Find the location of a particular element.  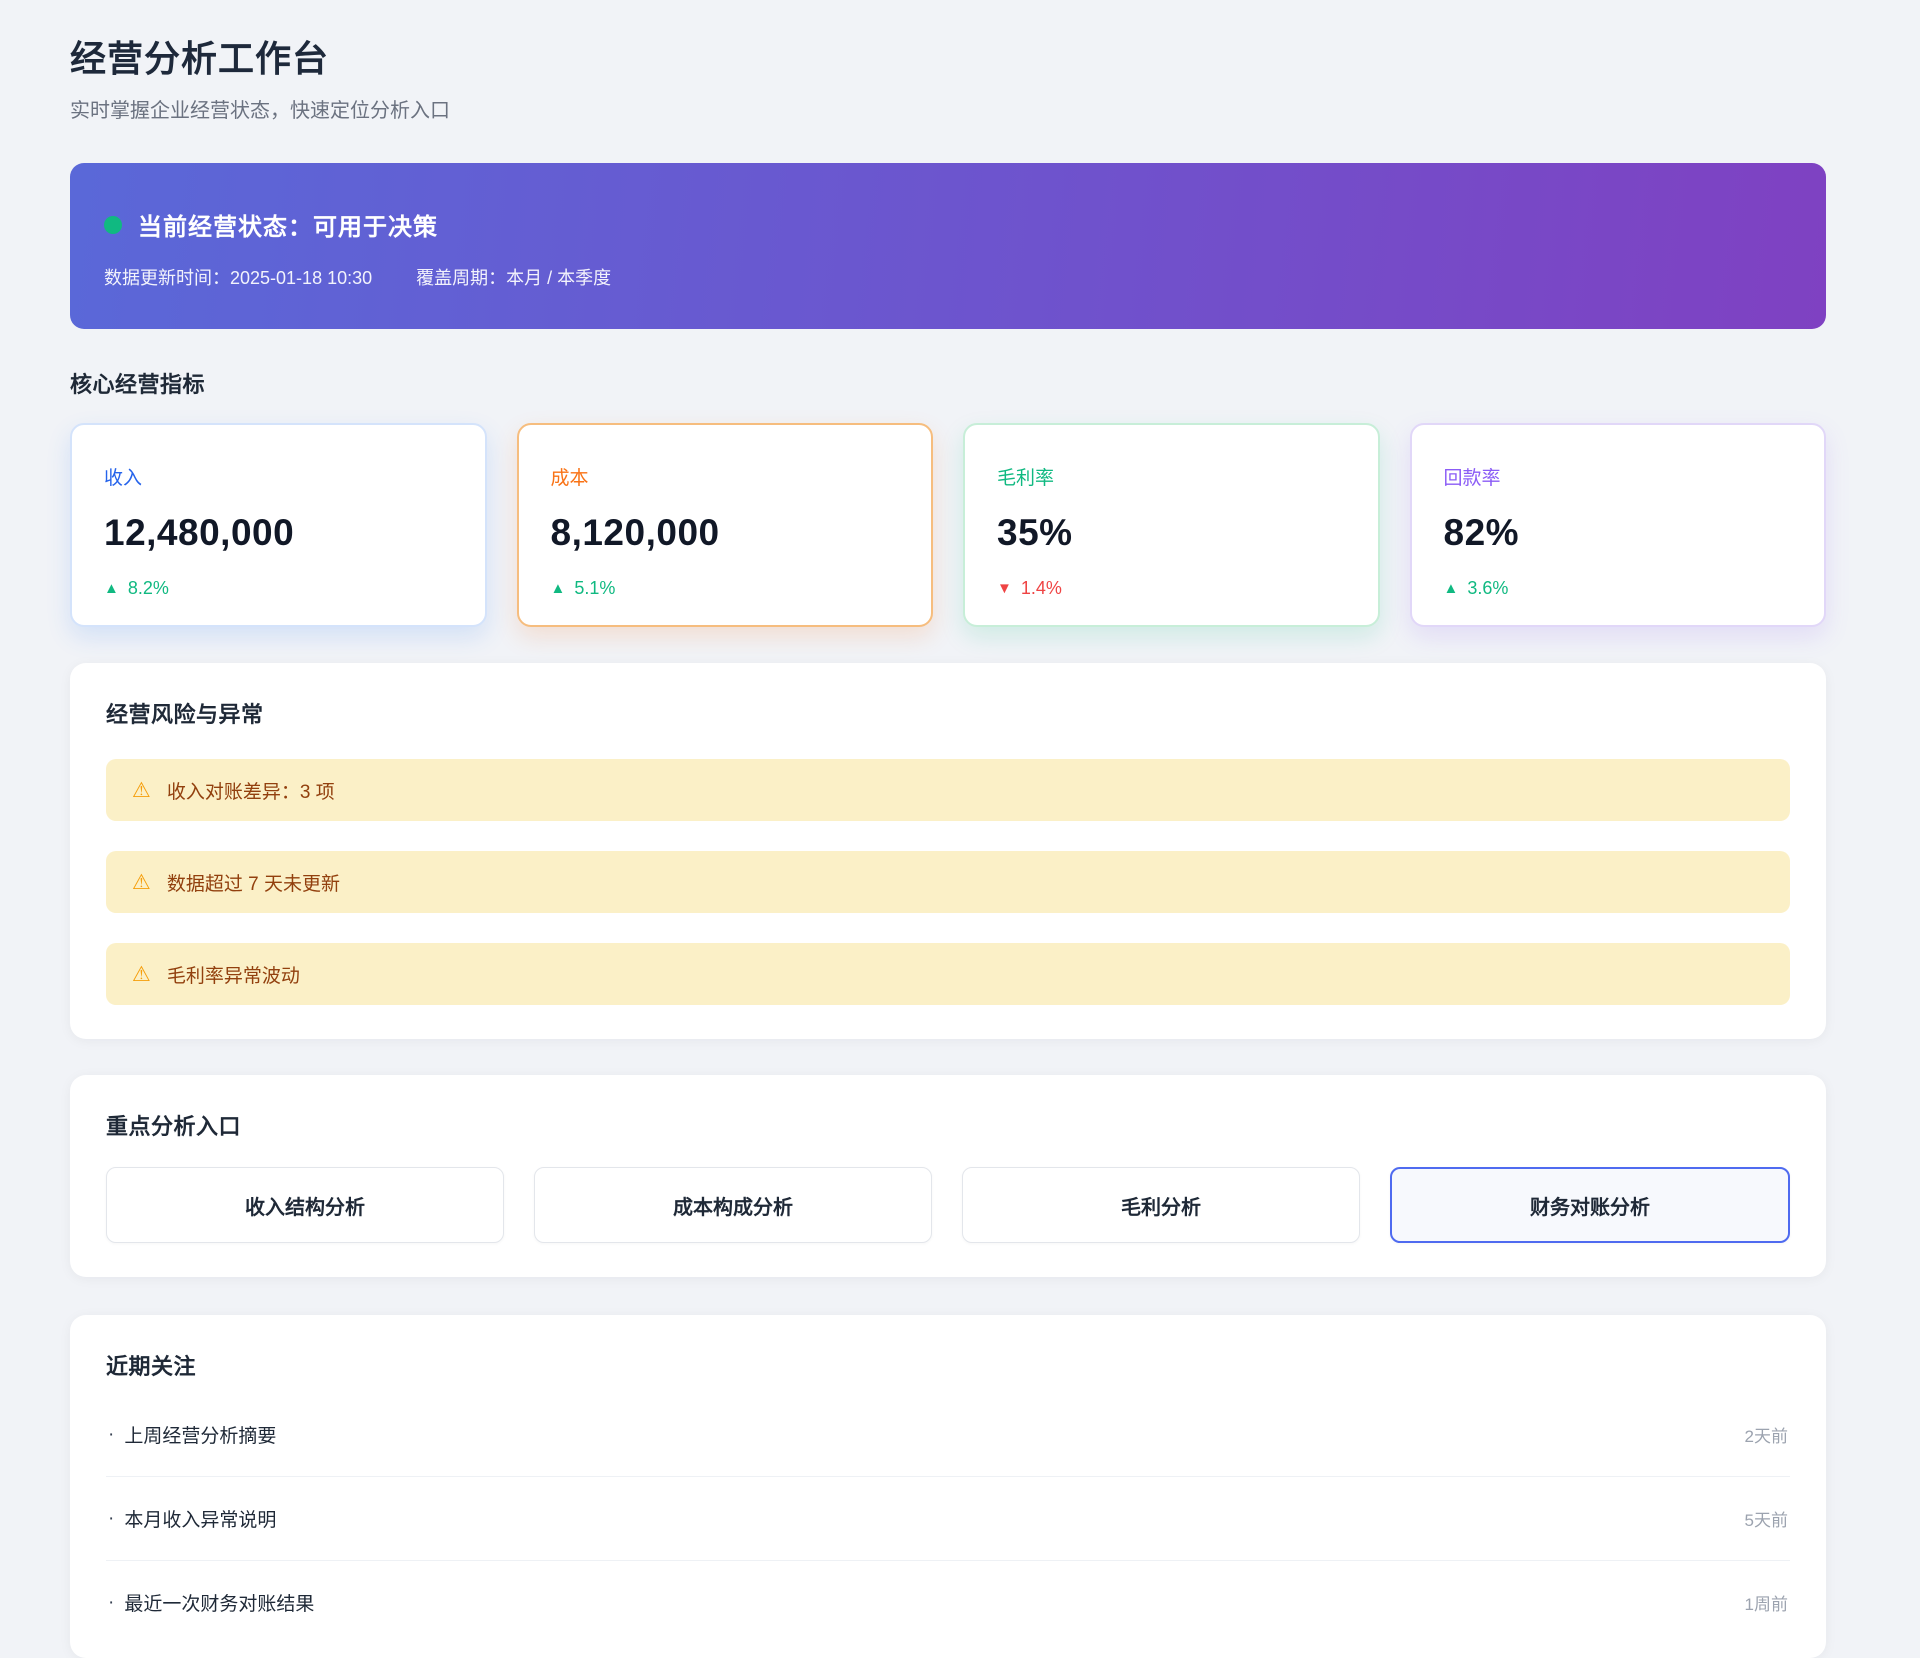

recent-item-revenue-anomaly: · 本月收入异常说明 5天前 is located at coordinates (948, 1519).